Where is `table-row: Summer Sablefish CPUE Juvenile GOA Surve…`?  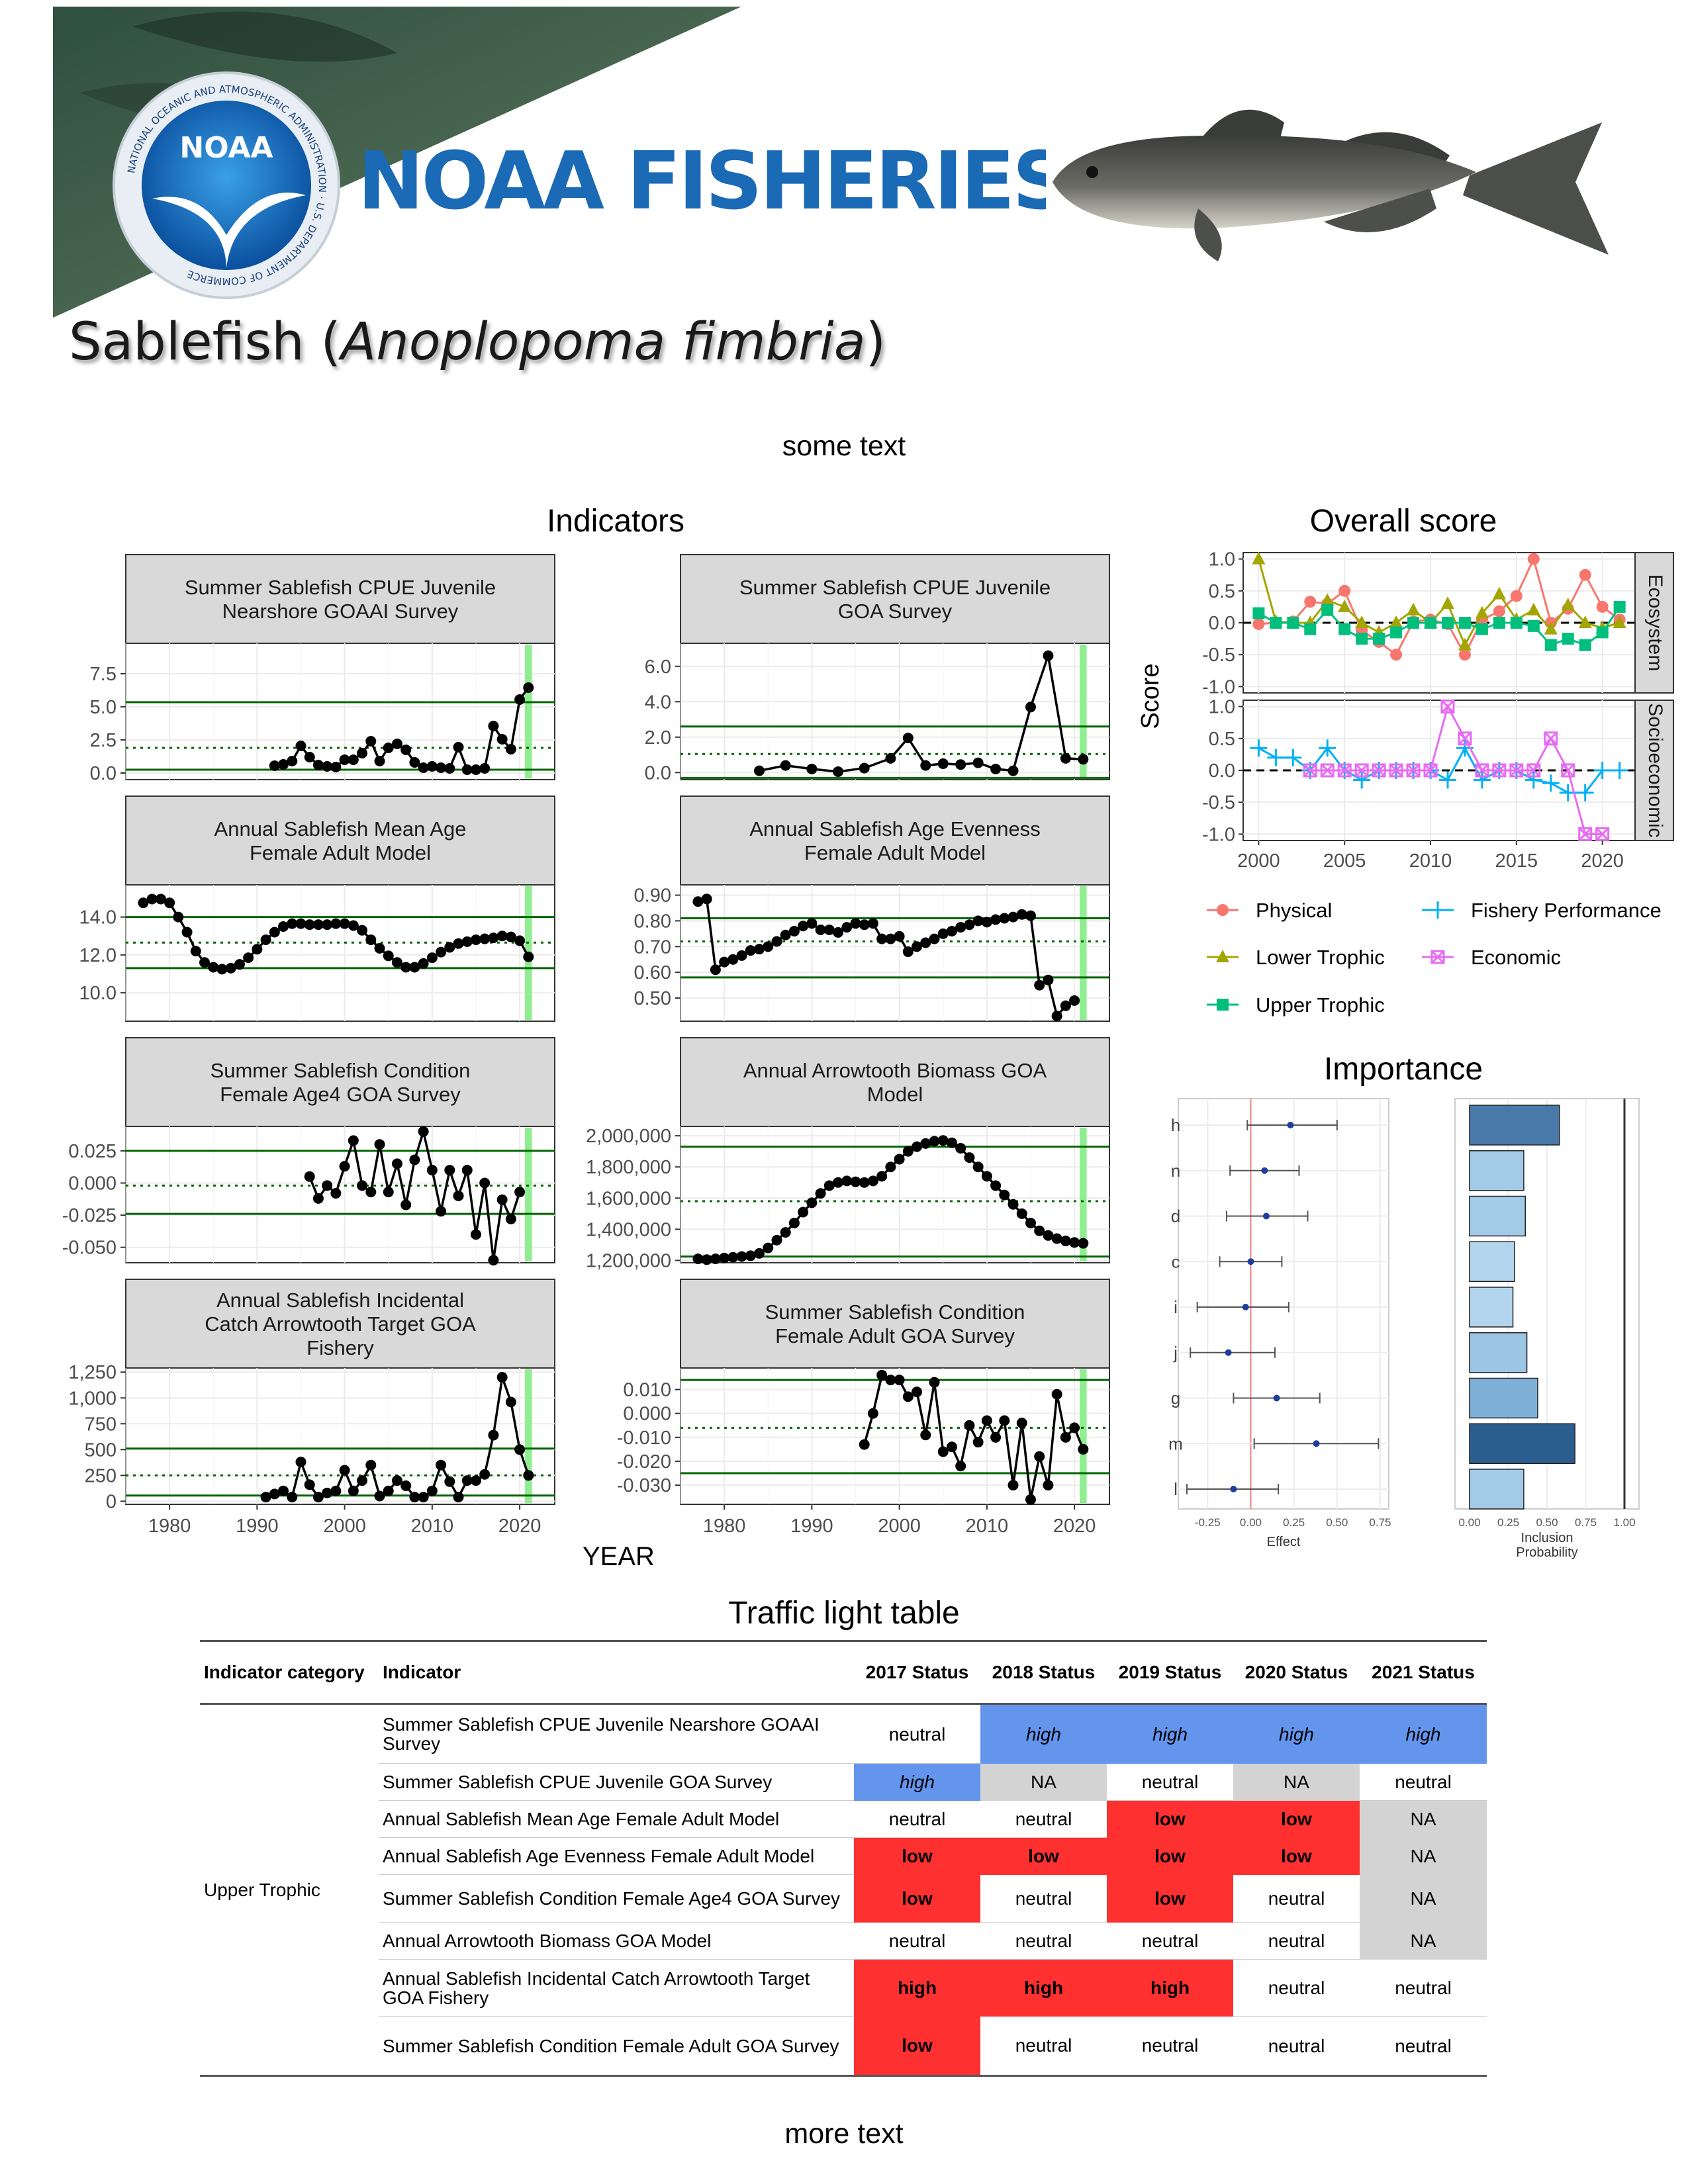
table-row: Summer Sablefish CPUE Juvenile GOA Surve… is located at coordinates (843, 1782).